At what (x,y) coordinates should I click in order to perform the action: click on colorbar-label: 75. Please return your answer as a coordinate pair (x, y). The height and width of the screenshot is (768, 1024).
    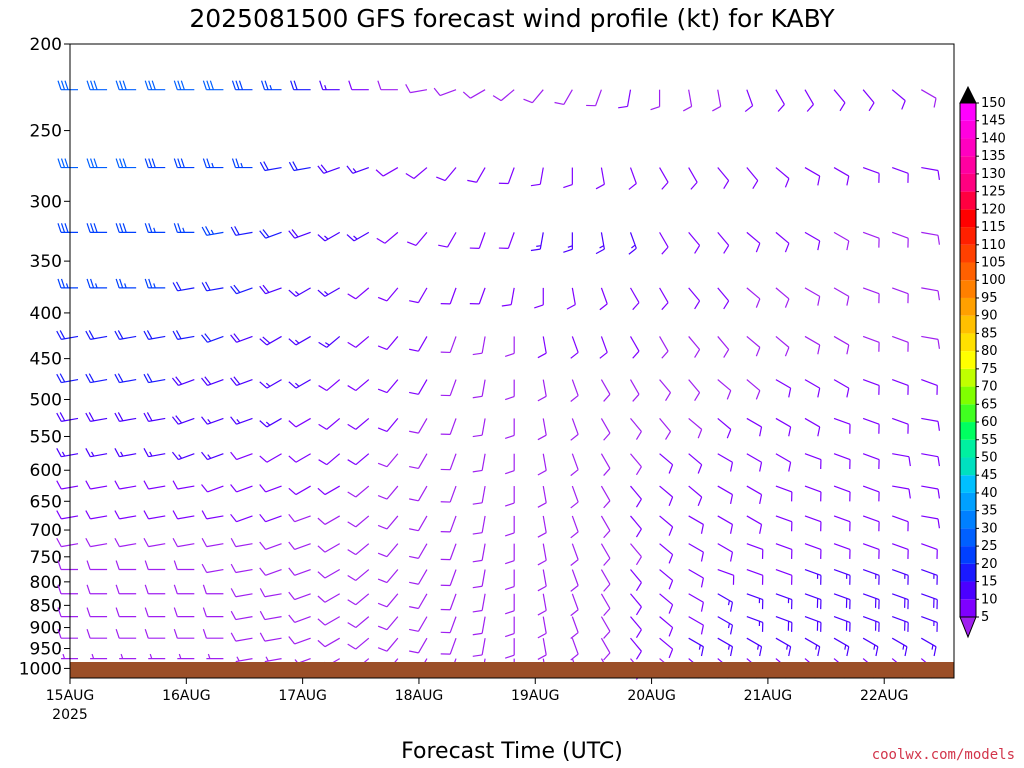
    Looking at the image, I should click on (989, 369).